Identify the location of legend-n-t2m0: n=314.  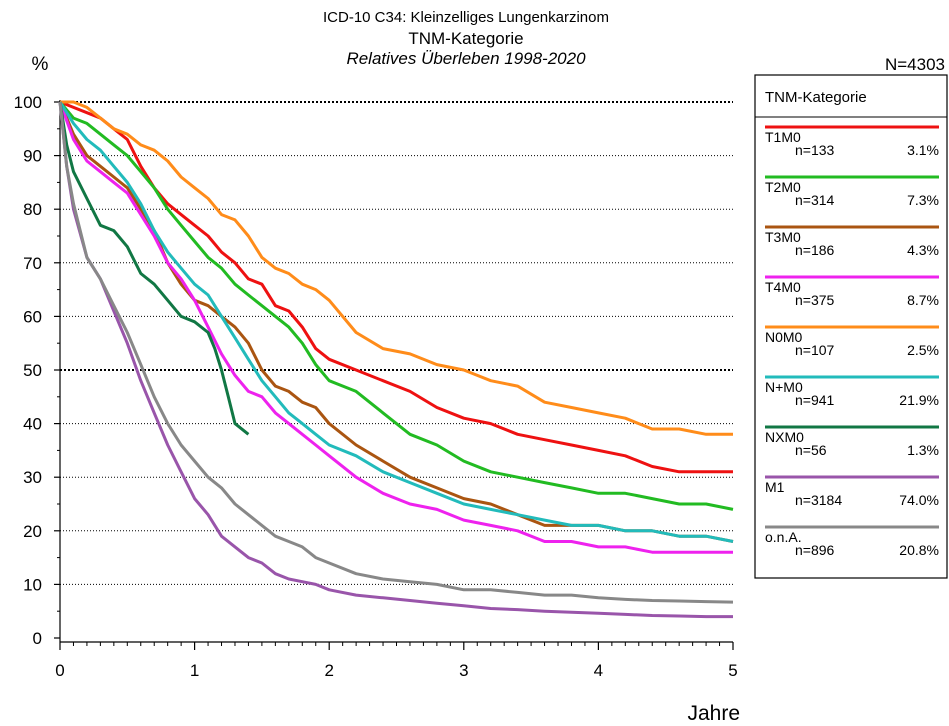
(815, 200).